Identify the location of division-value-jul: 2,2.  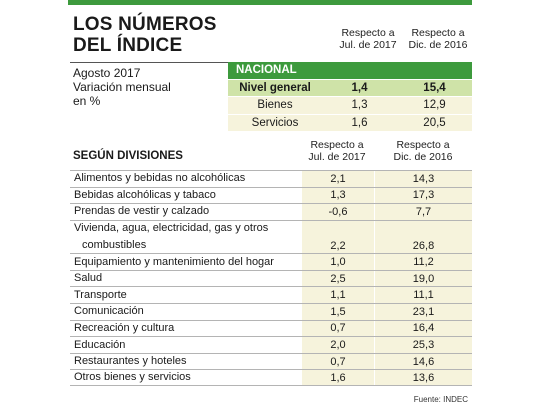
(338, 237).